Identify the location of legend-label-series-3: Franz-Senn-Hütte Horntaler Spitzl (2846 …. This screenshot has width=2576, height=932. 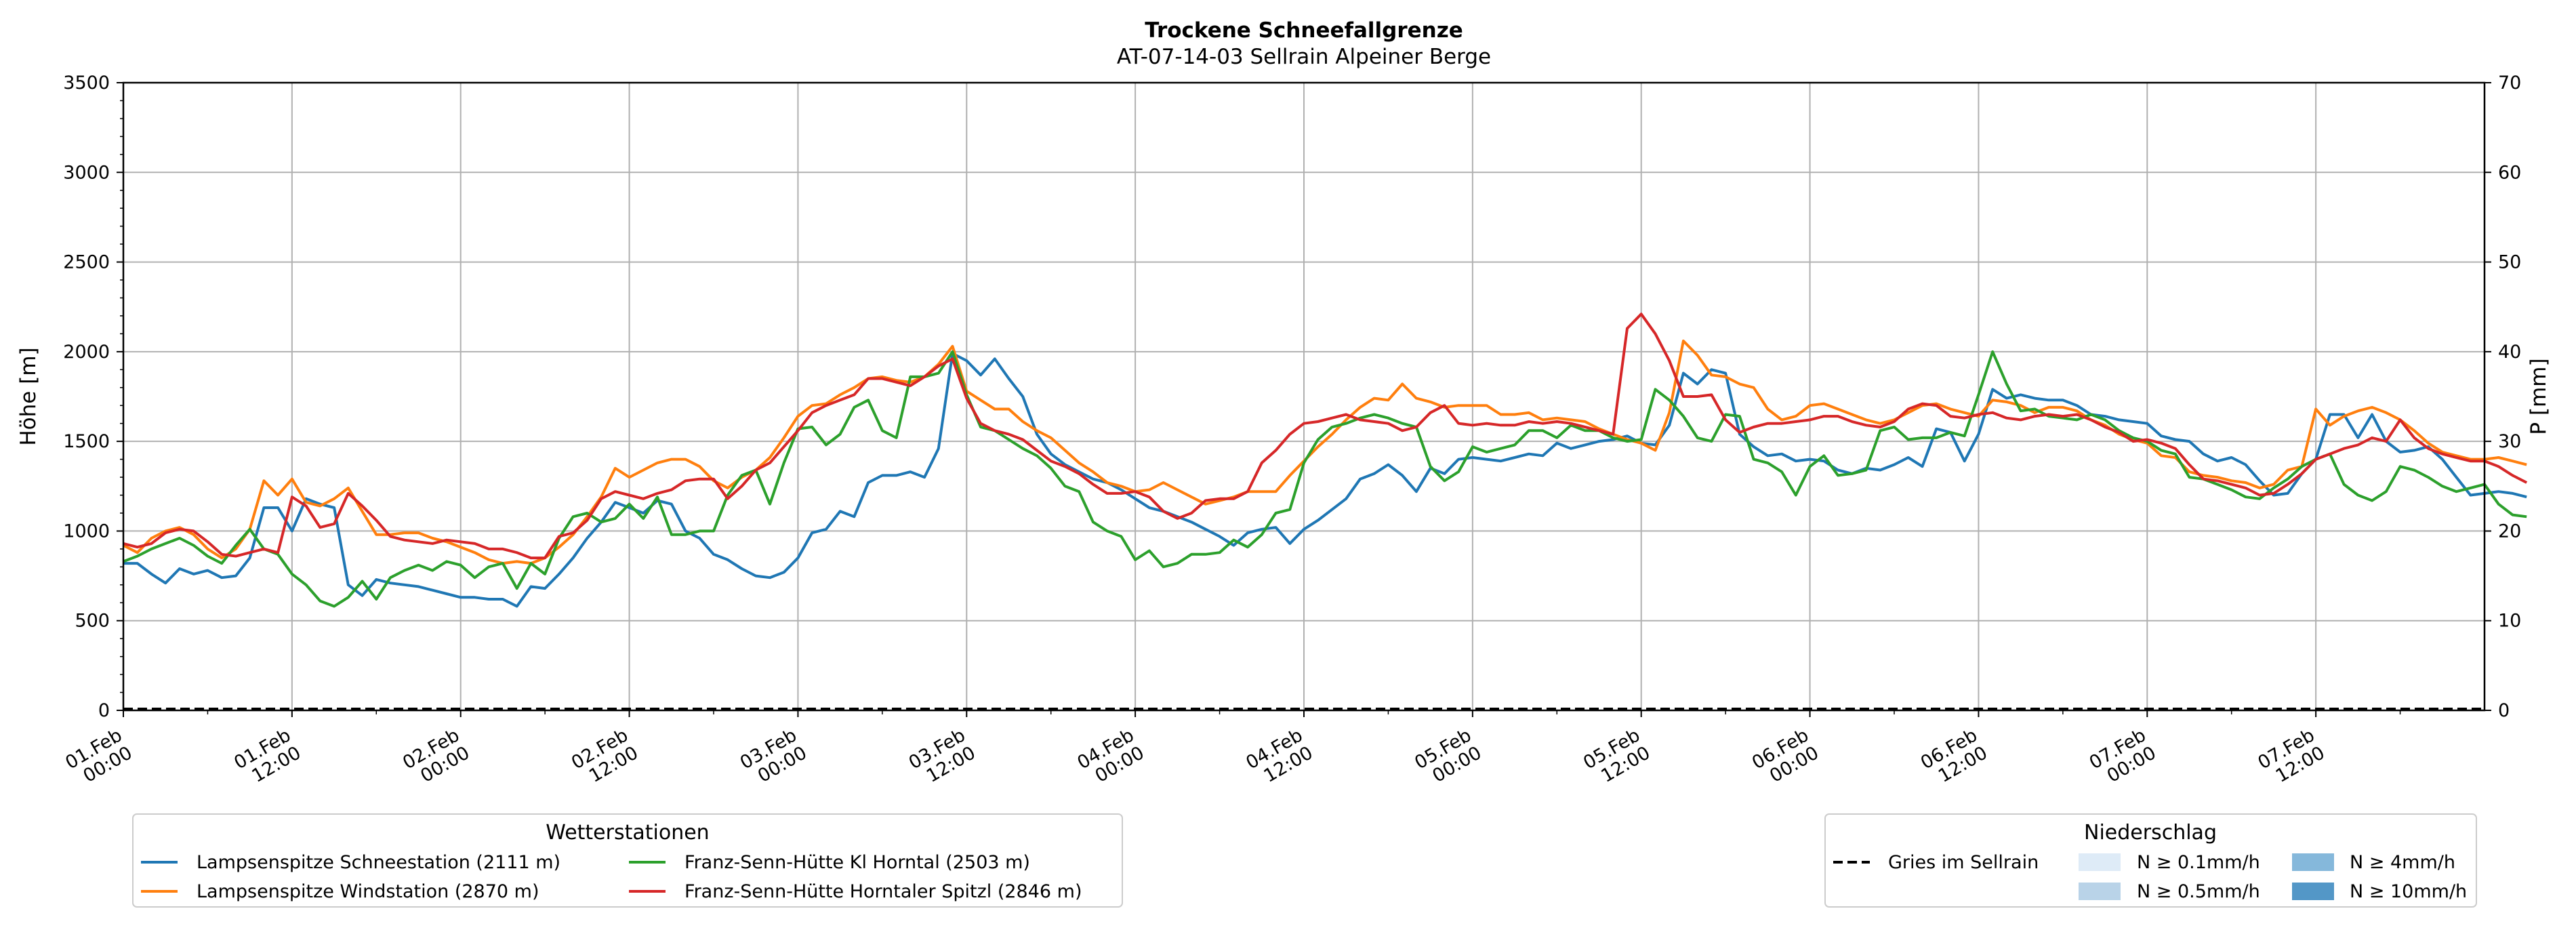
(883, 891).